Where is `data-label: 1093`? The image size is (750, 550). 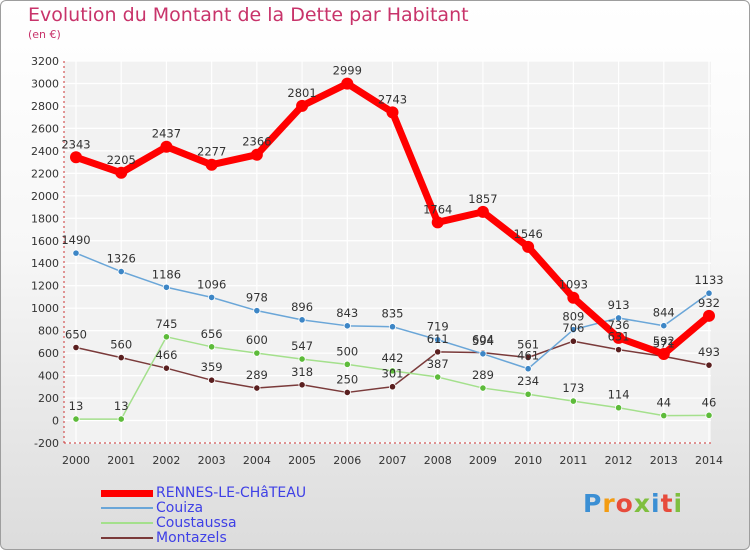
data-label: 1093 is located at coordinates (573, 285).